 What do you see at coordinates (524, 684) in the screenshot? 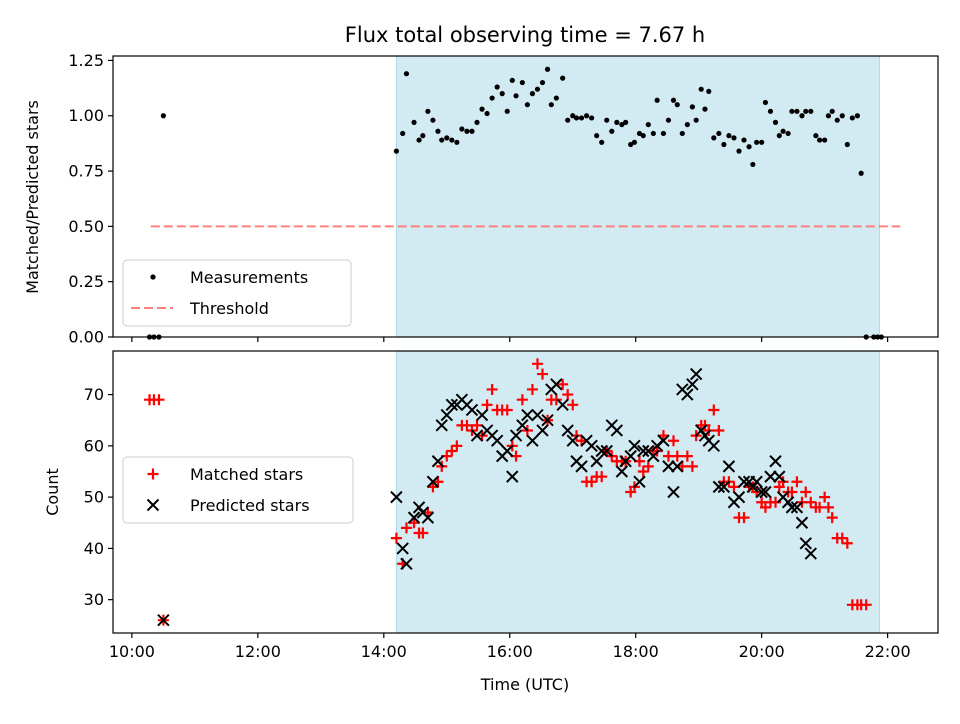
I see `xlabel: Time (UTC)` at bounding box center [524, 684].